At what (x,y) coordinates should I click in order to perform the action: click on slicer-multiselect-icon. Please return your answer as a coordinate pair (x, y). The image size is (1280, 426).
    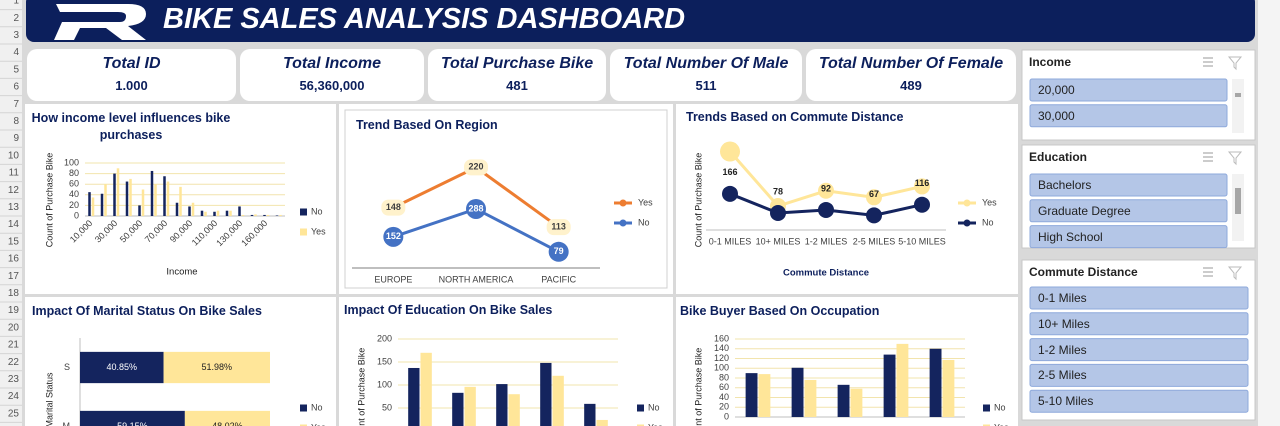
    Looking at the image, I should click on (1208, 62).